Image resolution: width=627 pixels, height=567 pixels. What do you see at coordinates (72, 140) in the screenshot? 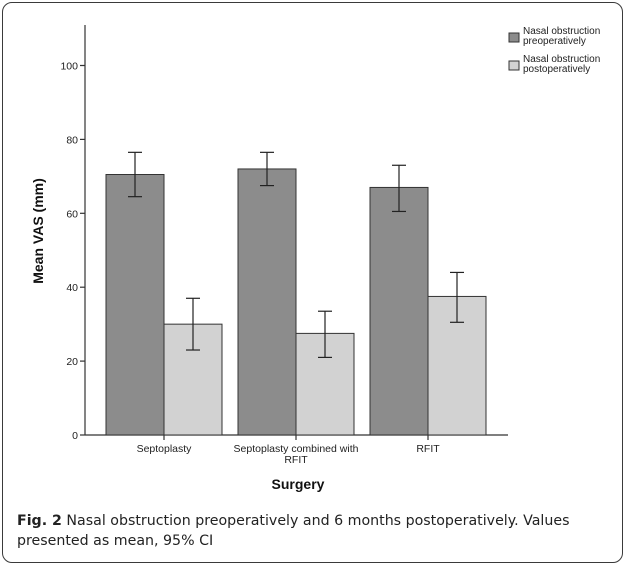
I see `y-tick-label: 80` at bounding box center [72, 140].